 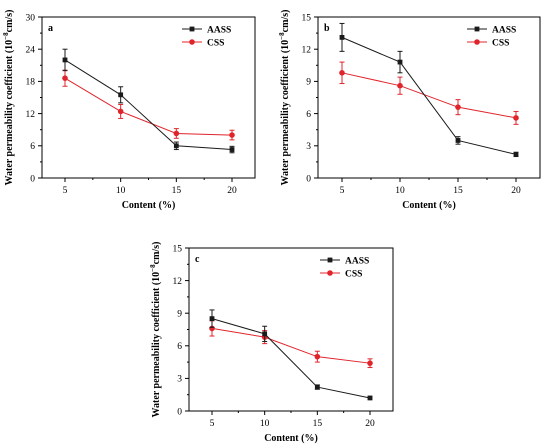 I want to click on panel-letter: a, so click(x=50, y=28).